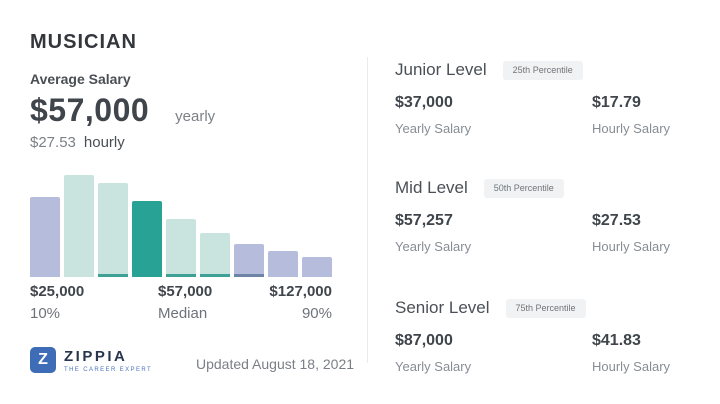 This screenshot has height=404, width=720. What do you see at coordinates (441, 69) in the screenshot?
I see `junior-level-title: Junior Level` at bounding box center [441, 69].